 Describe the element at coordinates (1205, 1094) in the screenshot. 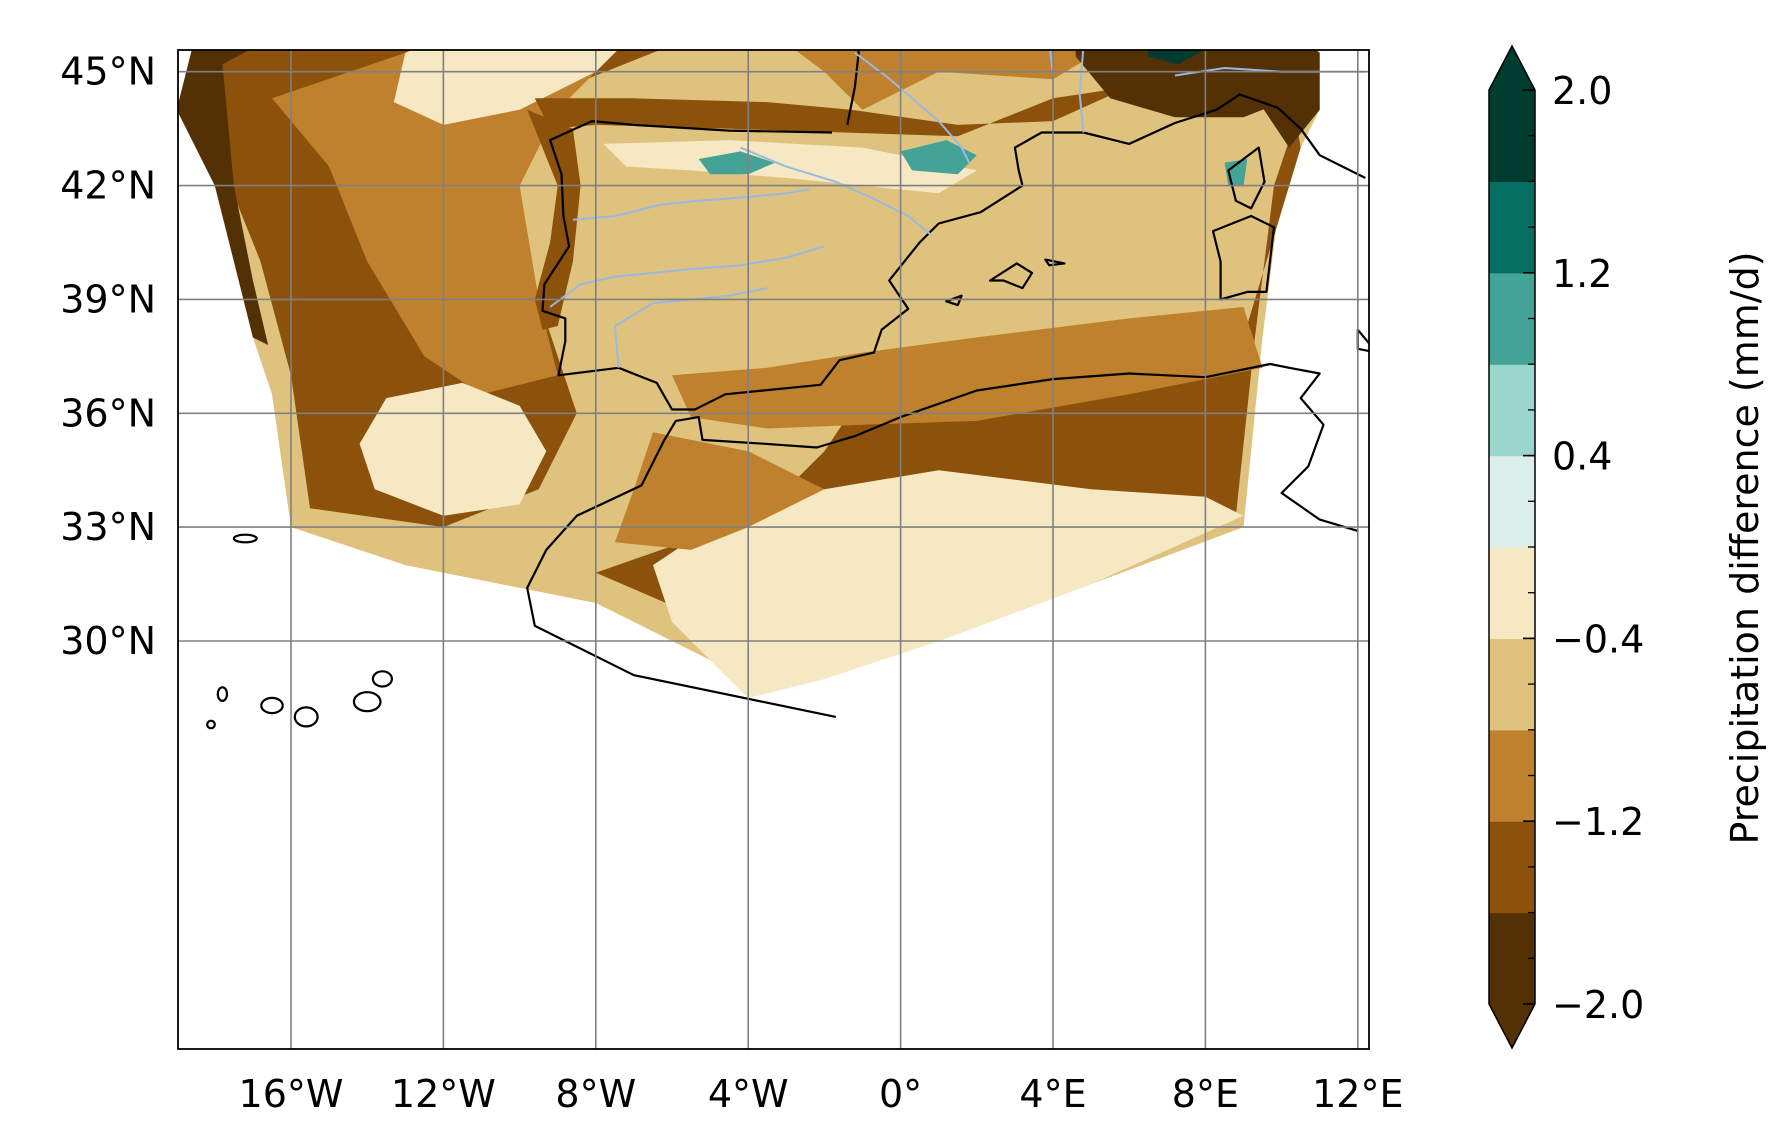

I see `lon-tick-label: 8°E` at that location.